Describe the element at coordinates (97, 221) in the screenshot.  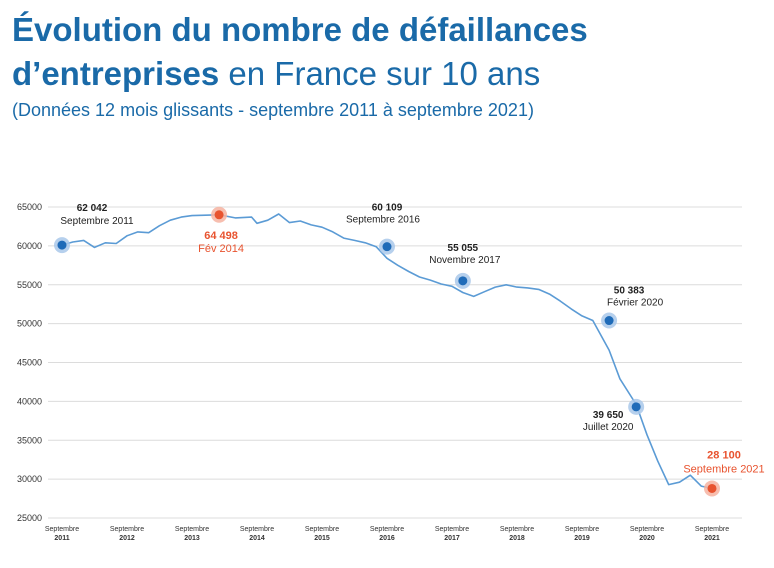
I see `annotation-label: Septembre 2011` at that location.